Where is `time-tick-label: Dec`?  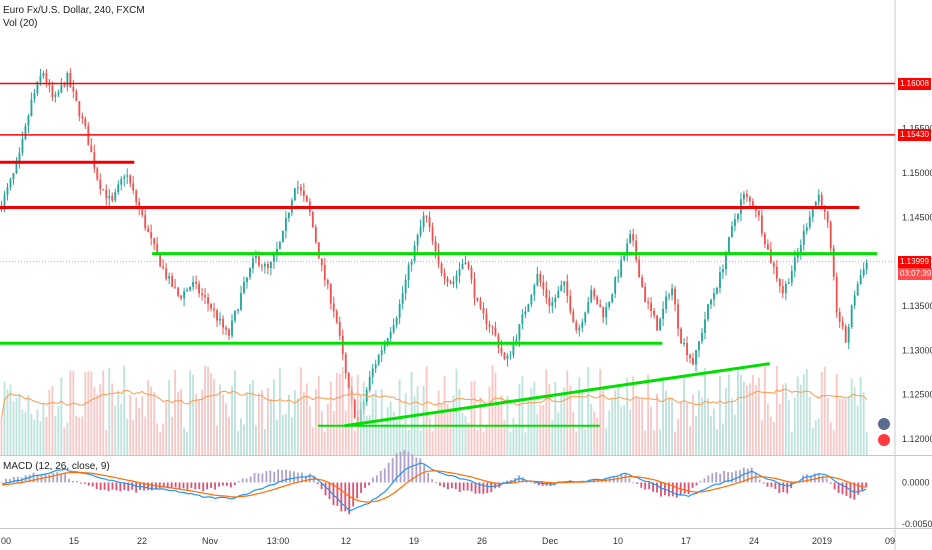 time-tick-label: Dec is located at coordinates (550, 541).